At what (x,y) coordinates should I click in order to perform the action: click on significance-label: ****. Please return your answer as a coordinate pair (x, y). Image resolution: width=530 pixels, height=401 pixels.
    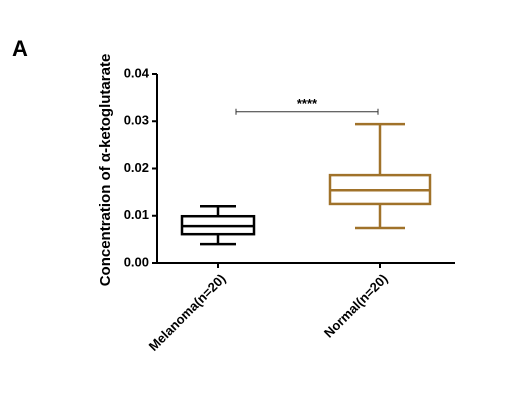
    Looking at the image, I should click on (307, 103).